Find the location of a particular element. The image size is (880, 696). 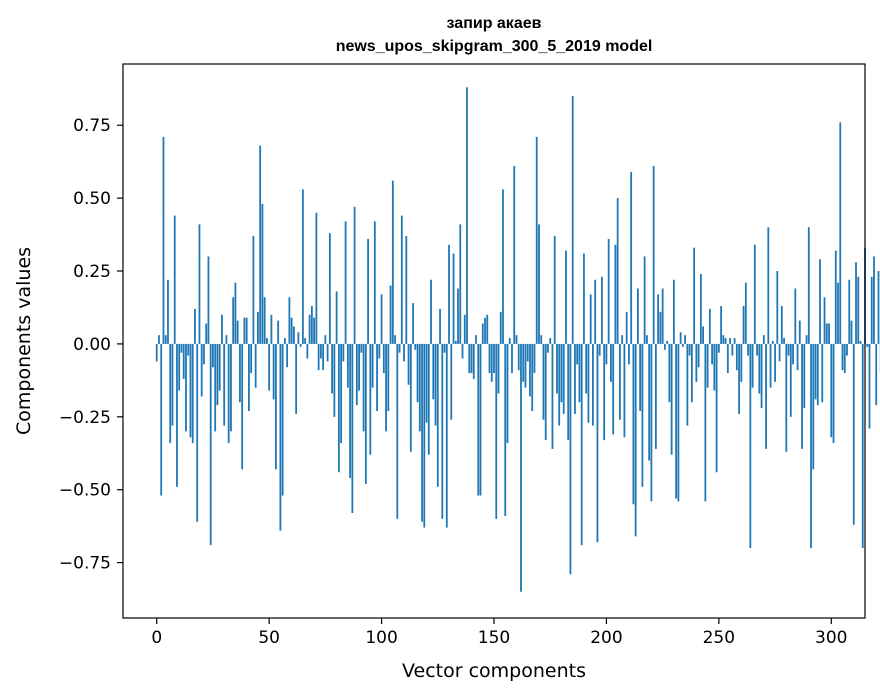

x-tick-label: 150 is located at coordinates (494, 638).